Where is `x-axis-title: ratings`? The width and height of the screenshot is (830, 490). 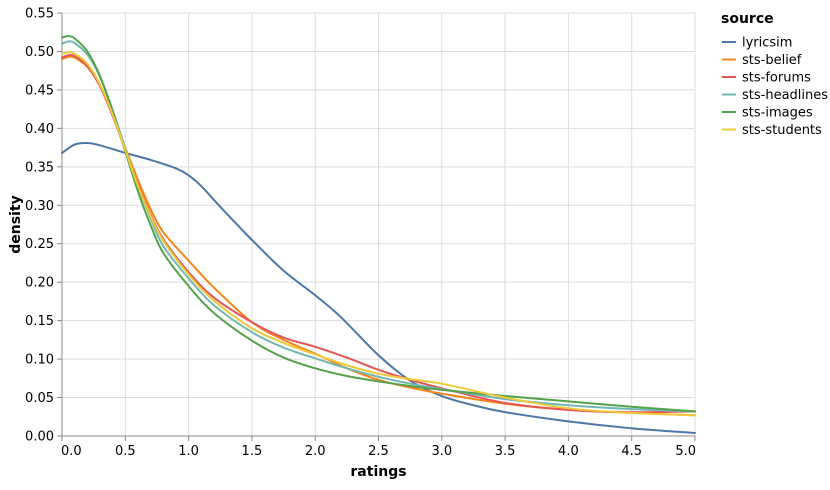
x-axis-title: ratings is located at coordinates (378, 472).